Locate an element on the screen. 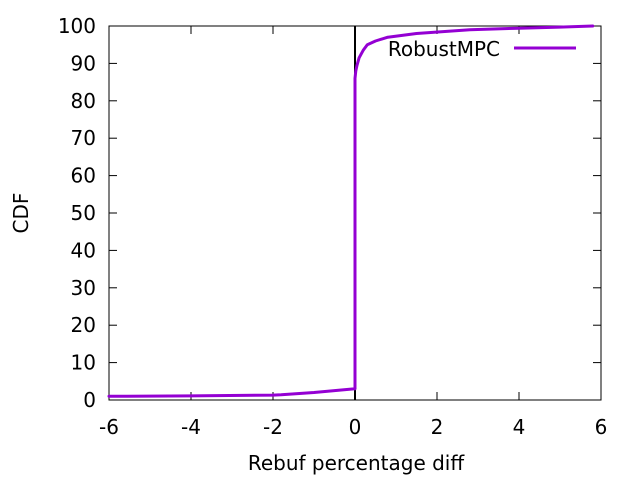 The width and height of the screenshot is (640, 480). x-axis-title: Rebuf percentage diff is located at coordinates (357, 463).